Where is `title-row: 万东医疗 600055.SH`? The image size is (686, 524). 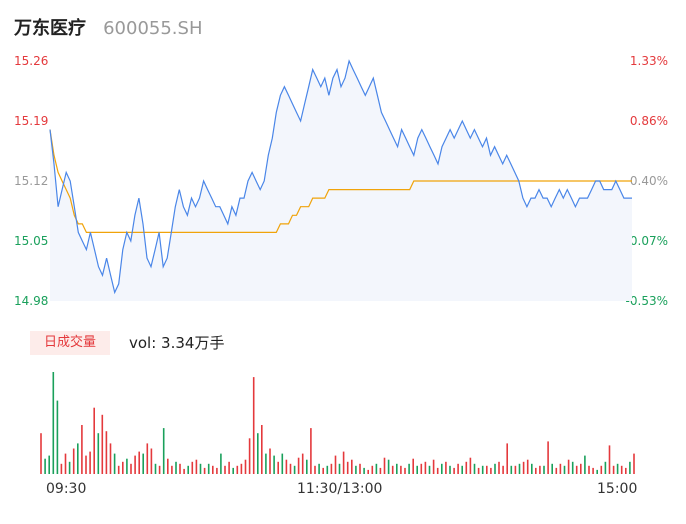
title-row: 万东医疗 600055.SH is located at coordinates (108, 26).